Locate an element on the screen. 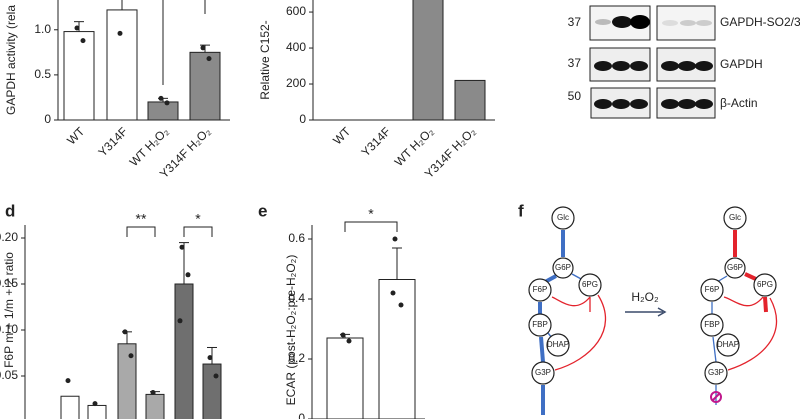 Image resolution: width=800 pixels, height=419 pixels. blot-label: GAPDH-SO2/3 is located at coordinates (760, 22).